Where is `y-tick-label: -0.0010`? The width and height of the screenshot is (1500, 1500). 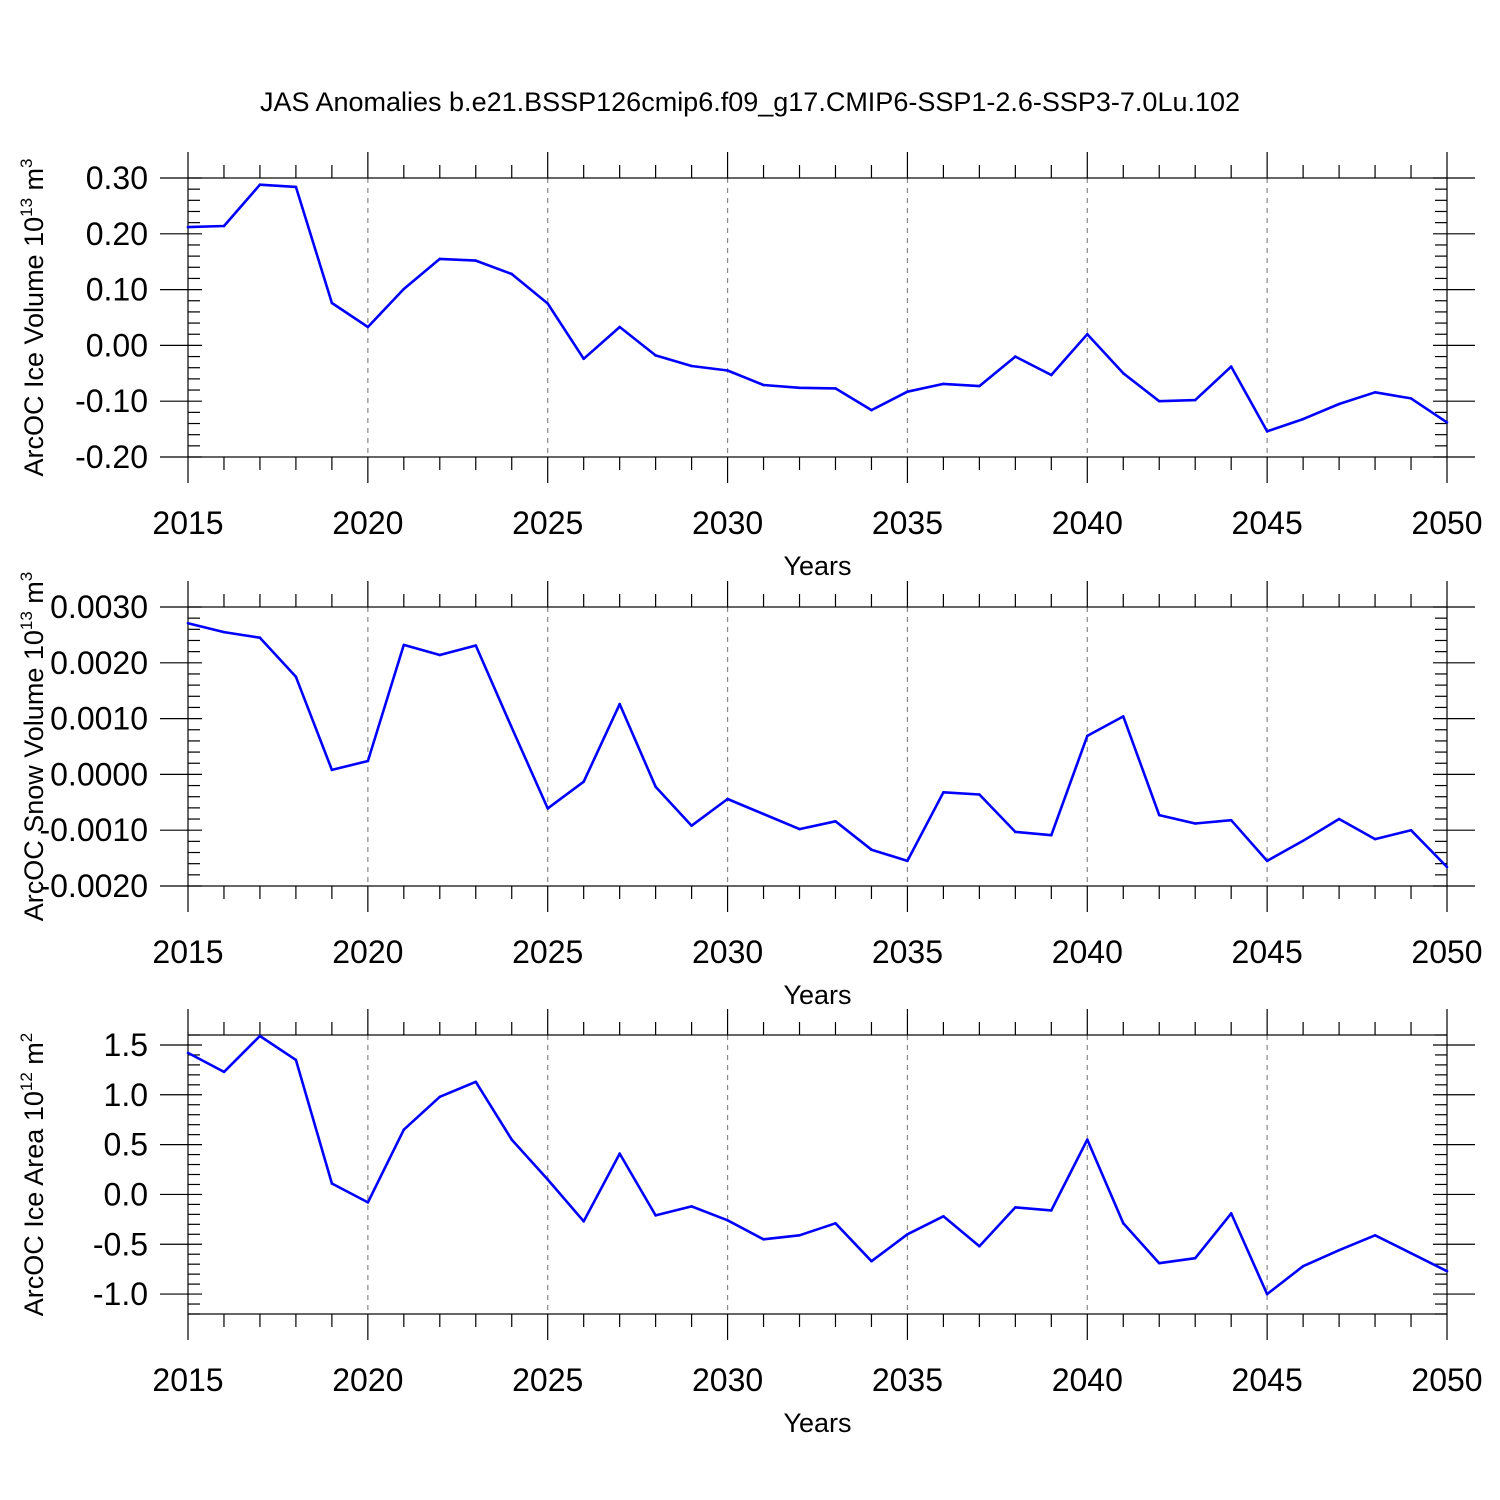 y-tick-label: -0.0010 is located at coordinates (93, 830).